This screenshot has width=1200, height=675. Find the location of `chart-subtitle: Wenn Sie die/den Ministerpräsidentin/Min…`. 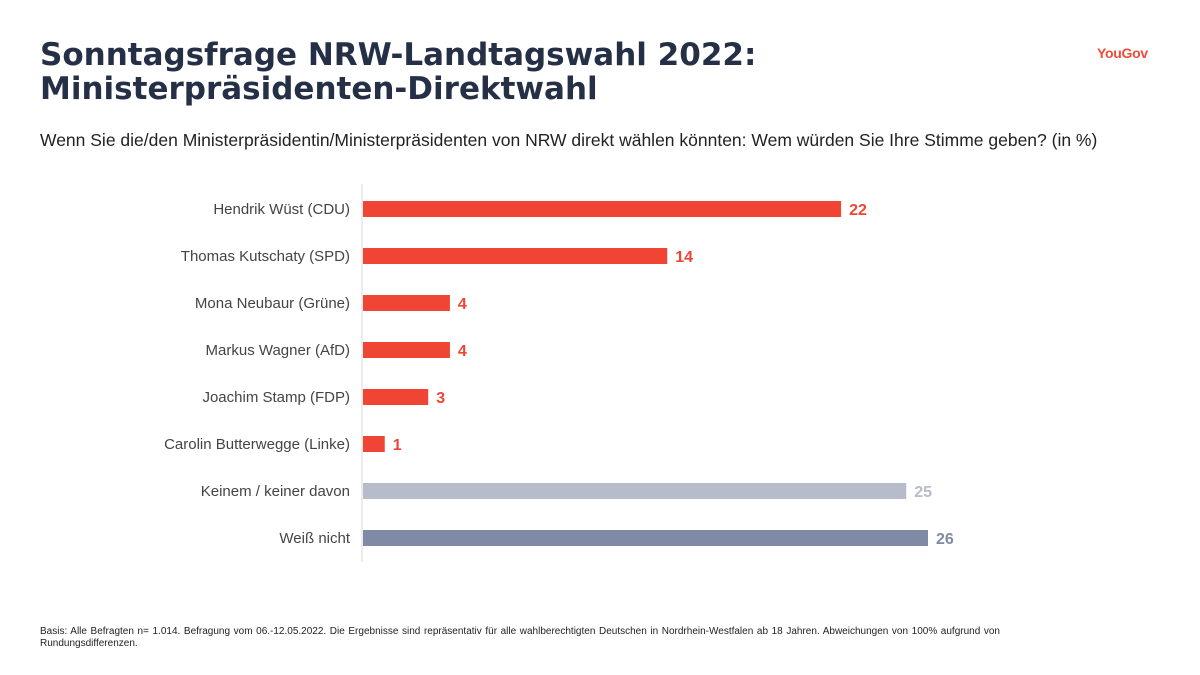

chart-subtitle: Wenn Sie die/den Ministerpräsidentin/Min… is located at coordinates (569, 140).